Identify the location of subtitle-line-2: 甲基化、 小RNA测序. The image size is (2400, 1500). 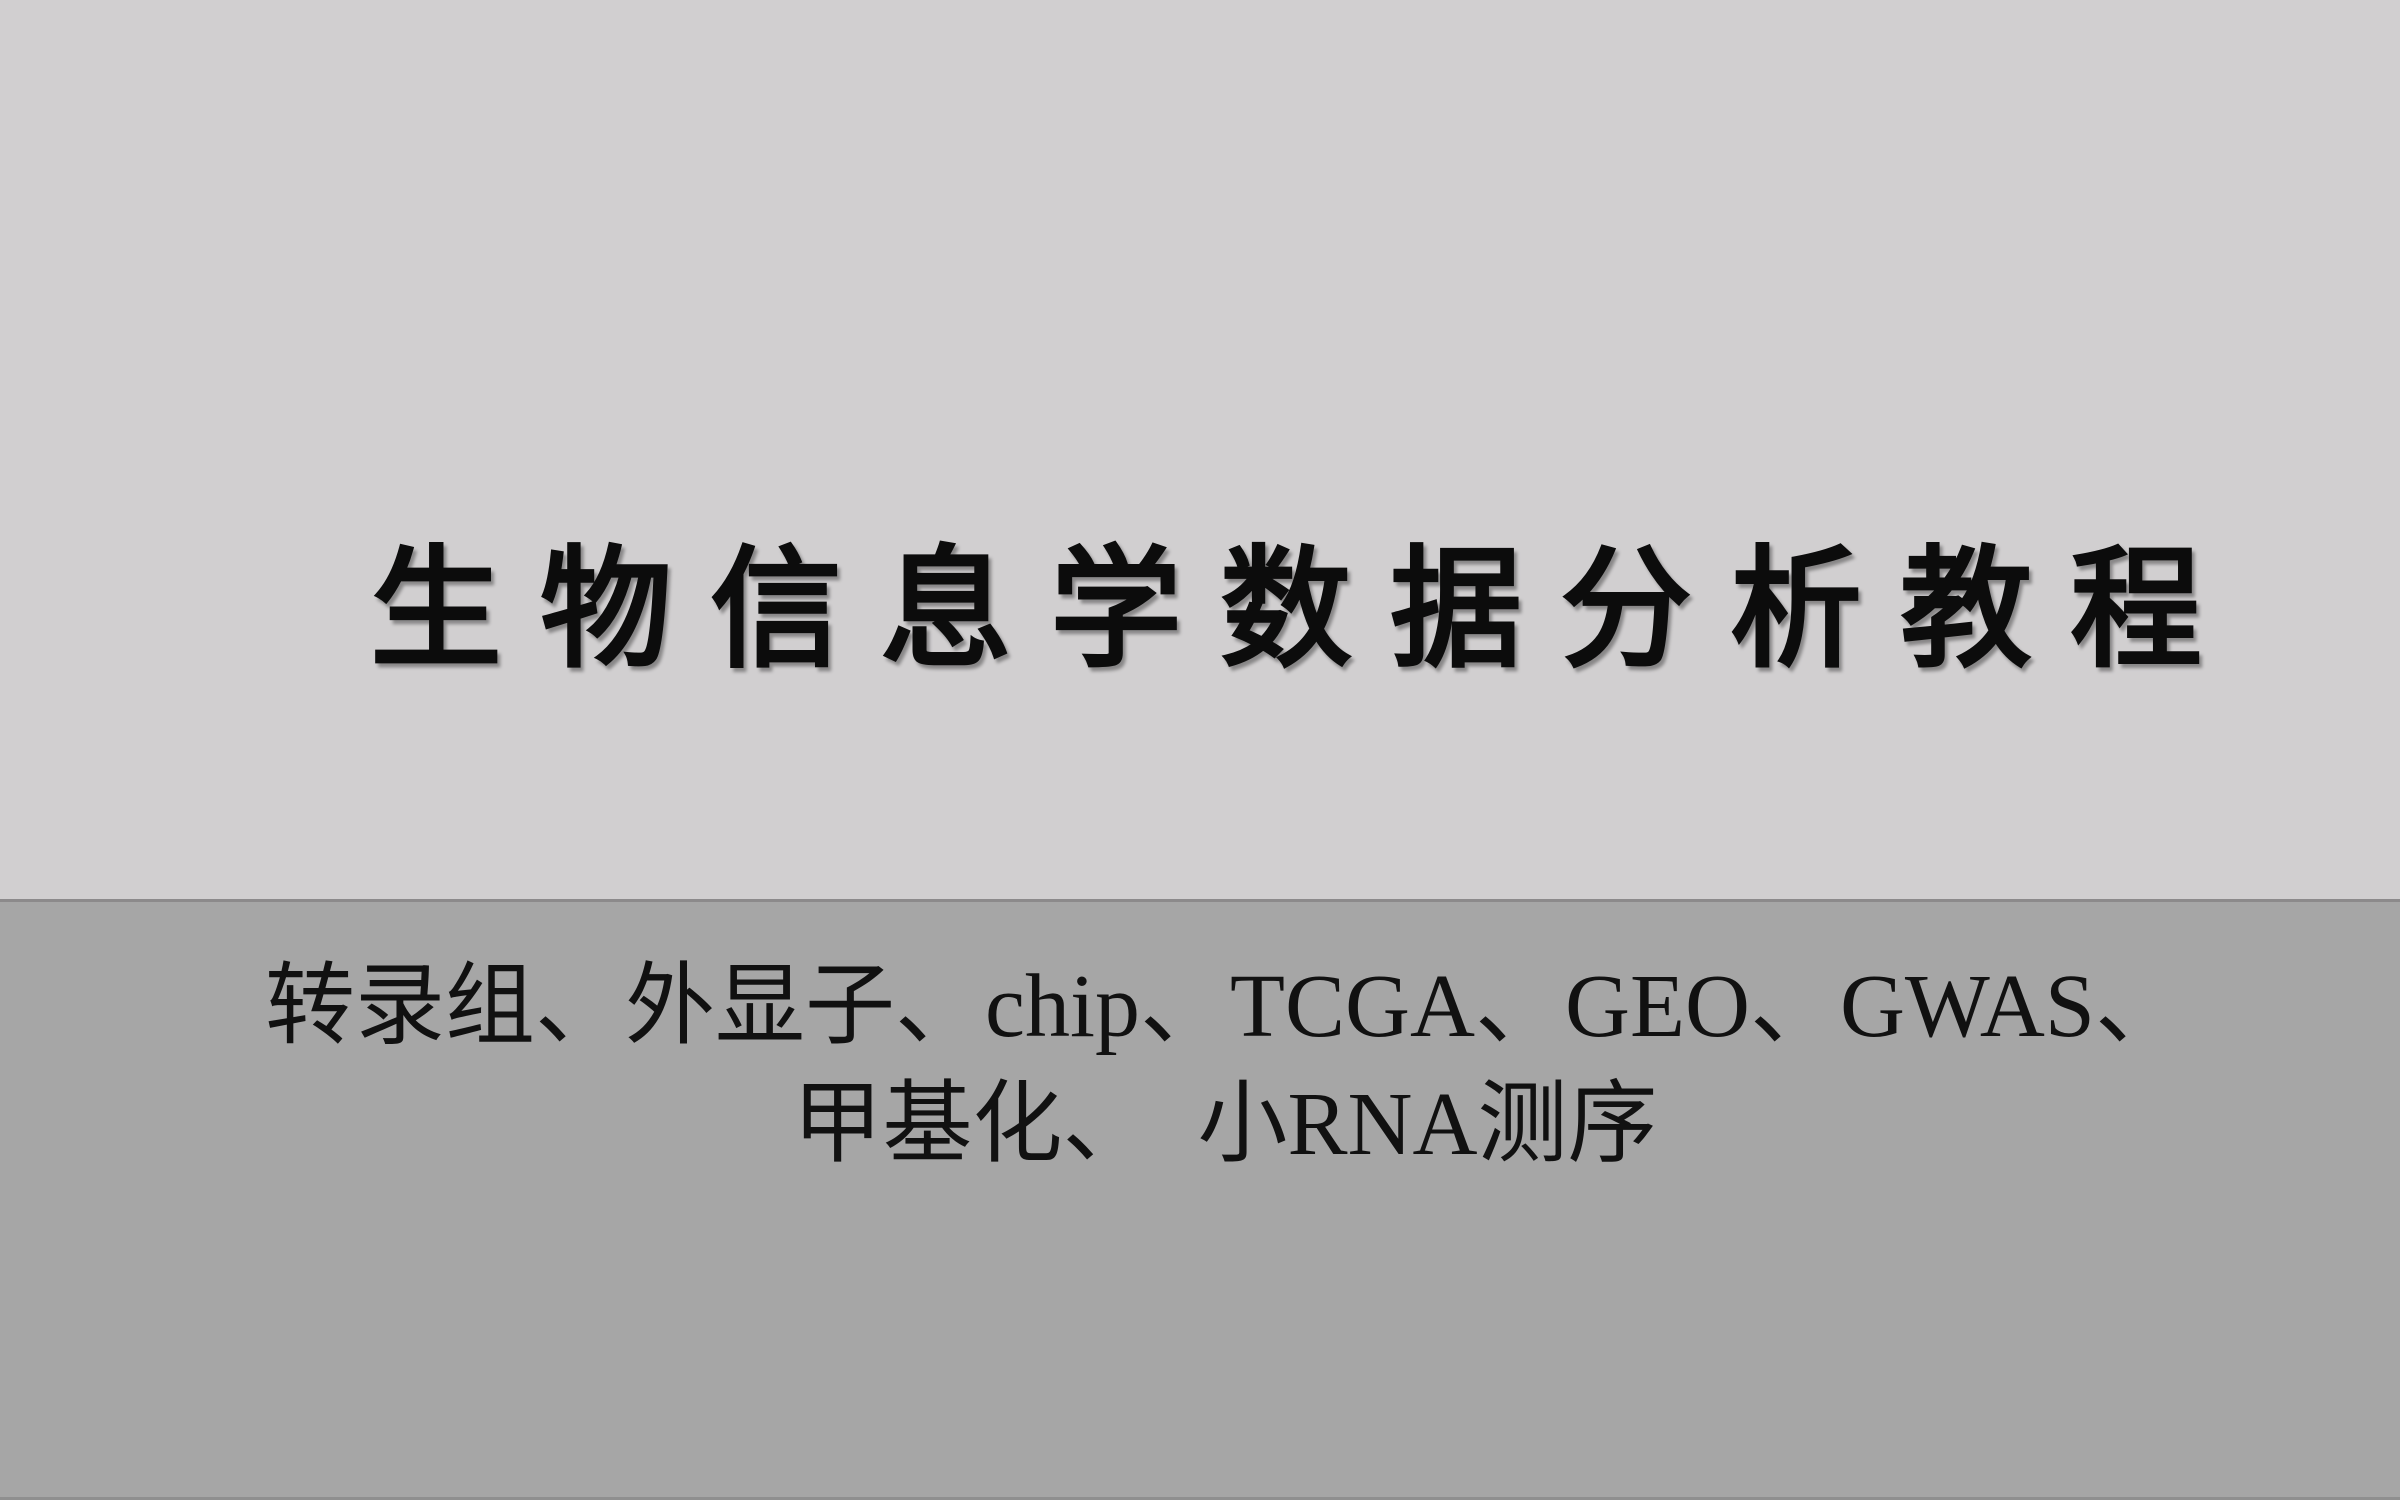
(1225, 1124).